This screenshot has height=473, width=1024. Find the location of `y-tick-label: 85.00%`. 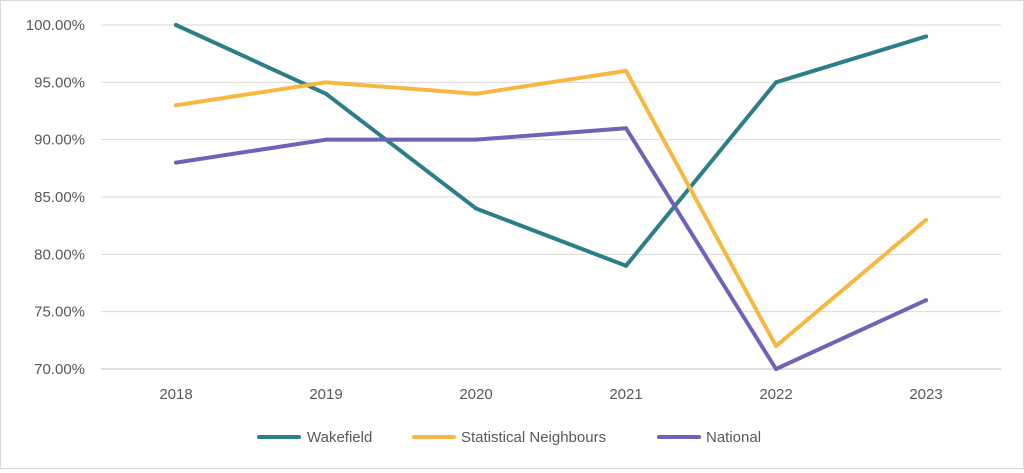

y-tick-label: 85.00% is located at coordinates (59, 197).